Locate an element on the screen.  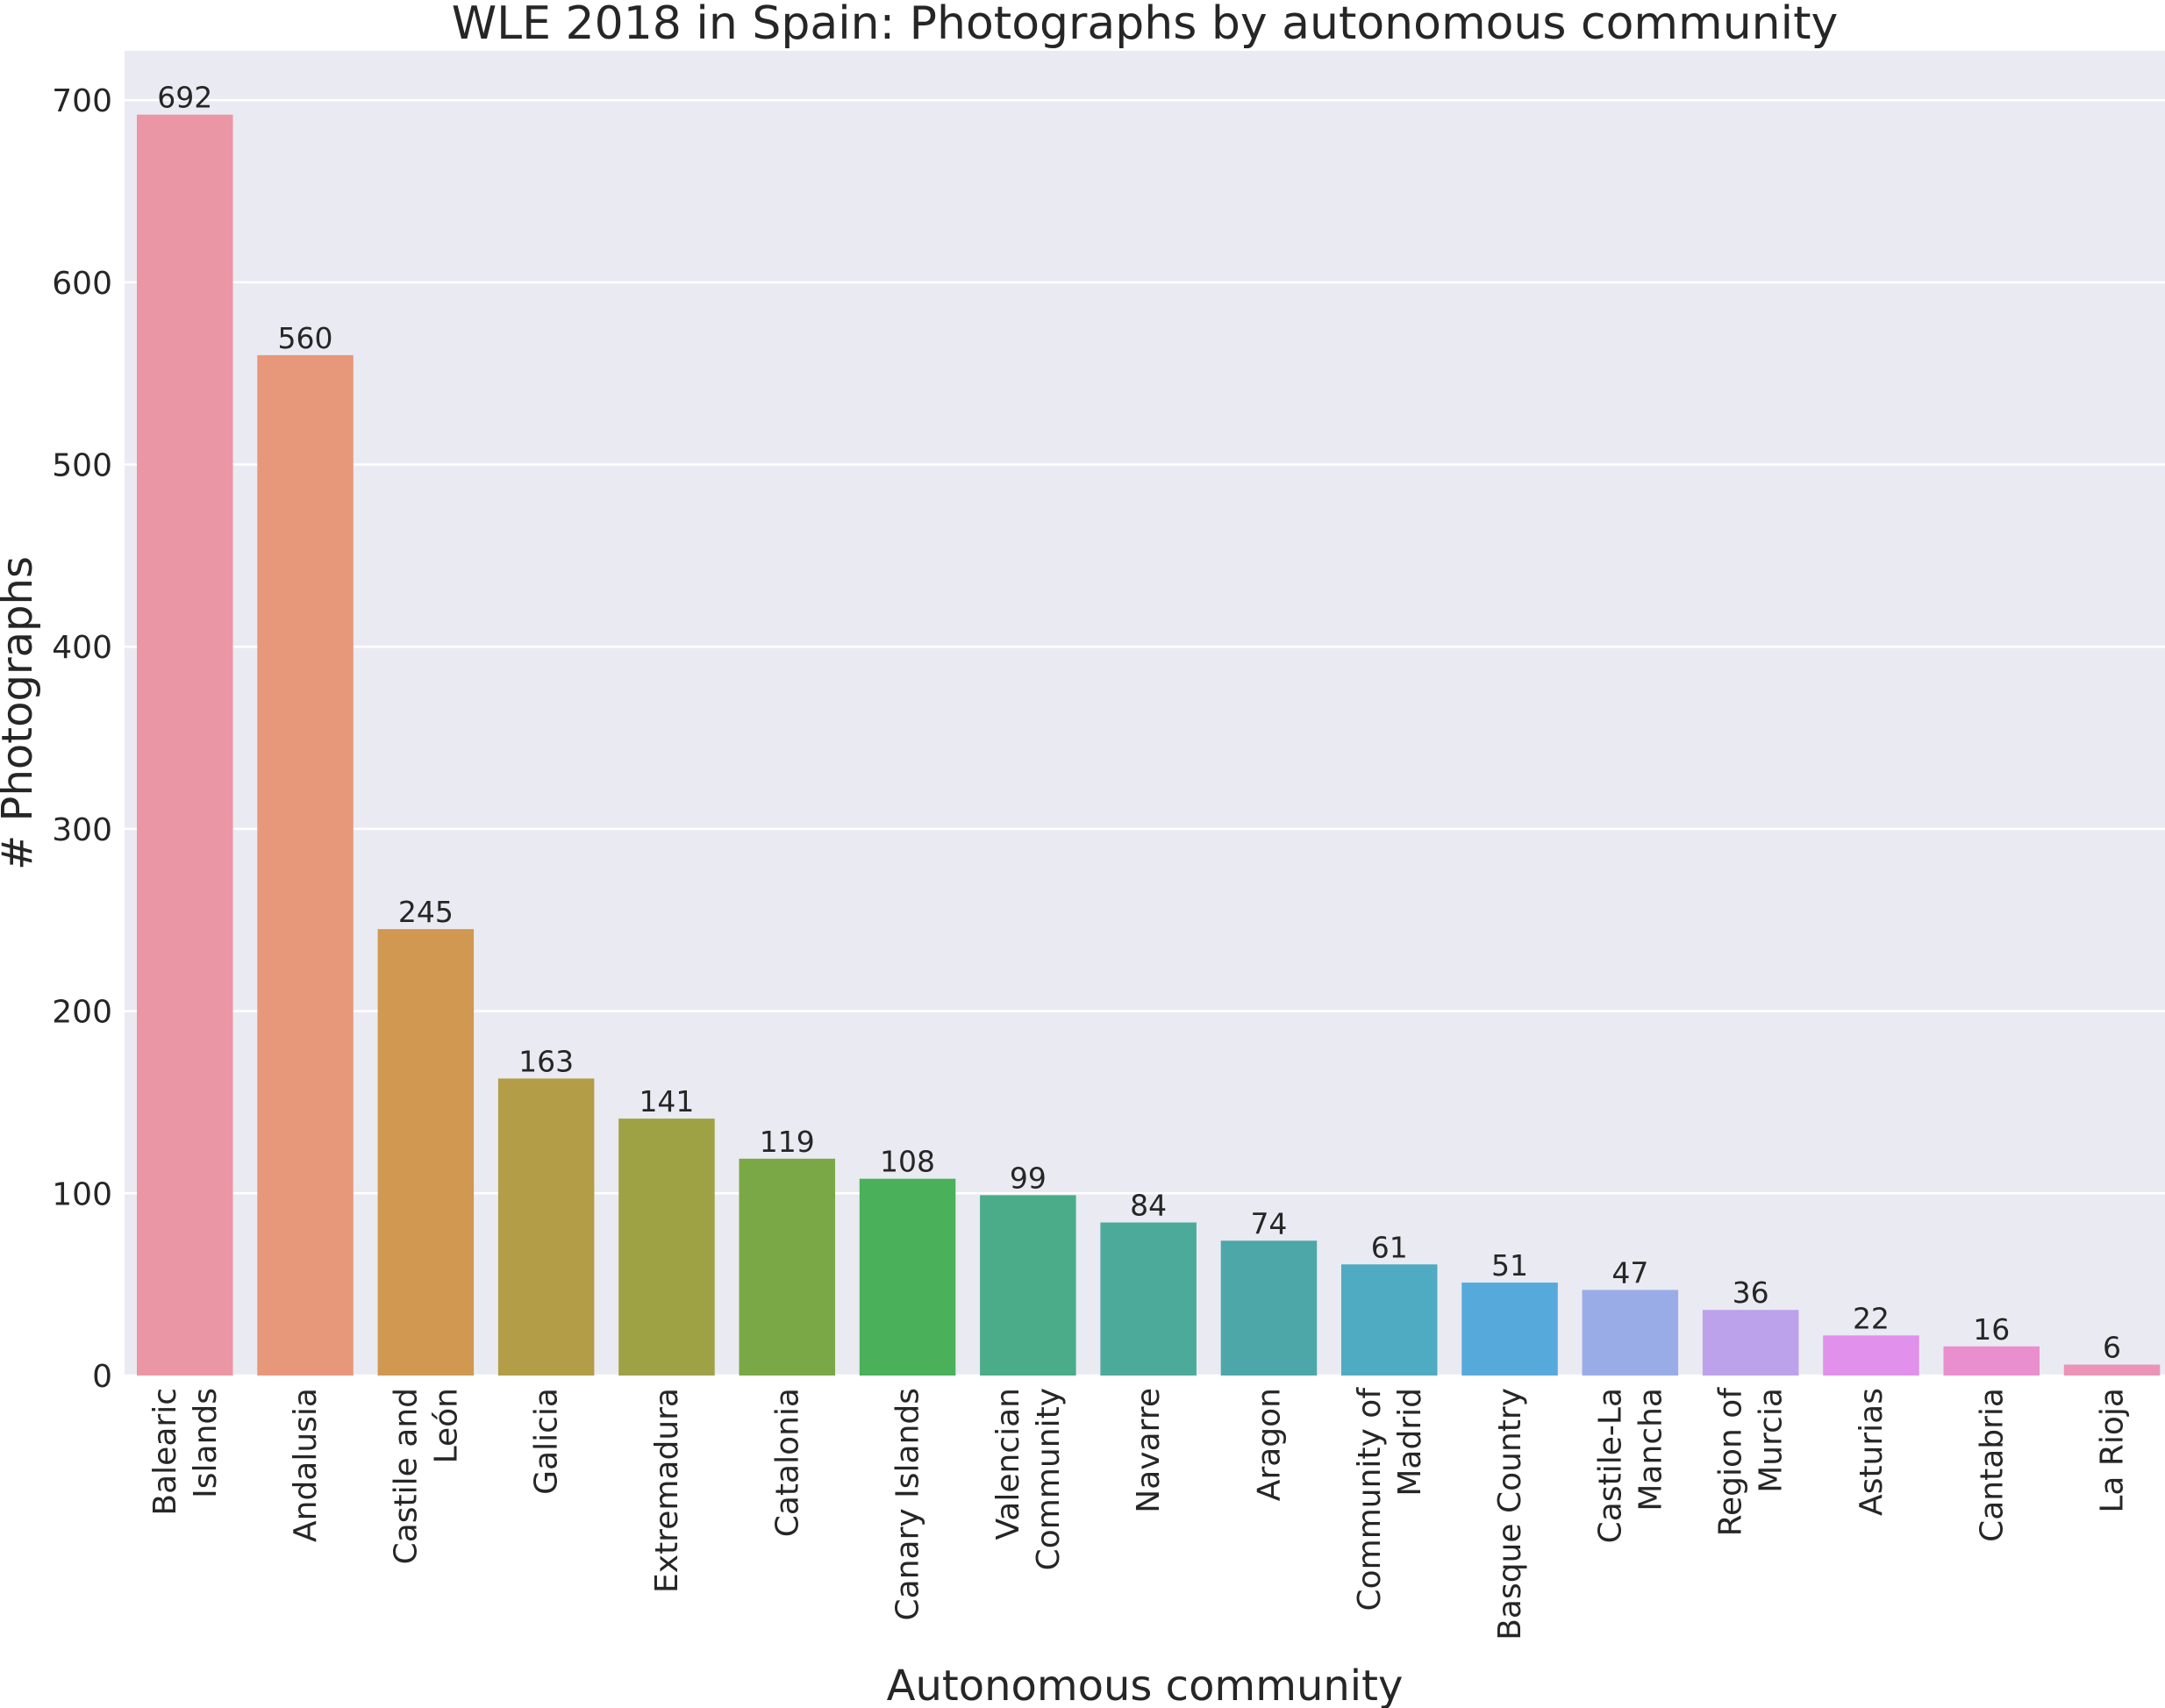
bar-value-label: 141 is located at coordinates (666, 1101).